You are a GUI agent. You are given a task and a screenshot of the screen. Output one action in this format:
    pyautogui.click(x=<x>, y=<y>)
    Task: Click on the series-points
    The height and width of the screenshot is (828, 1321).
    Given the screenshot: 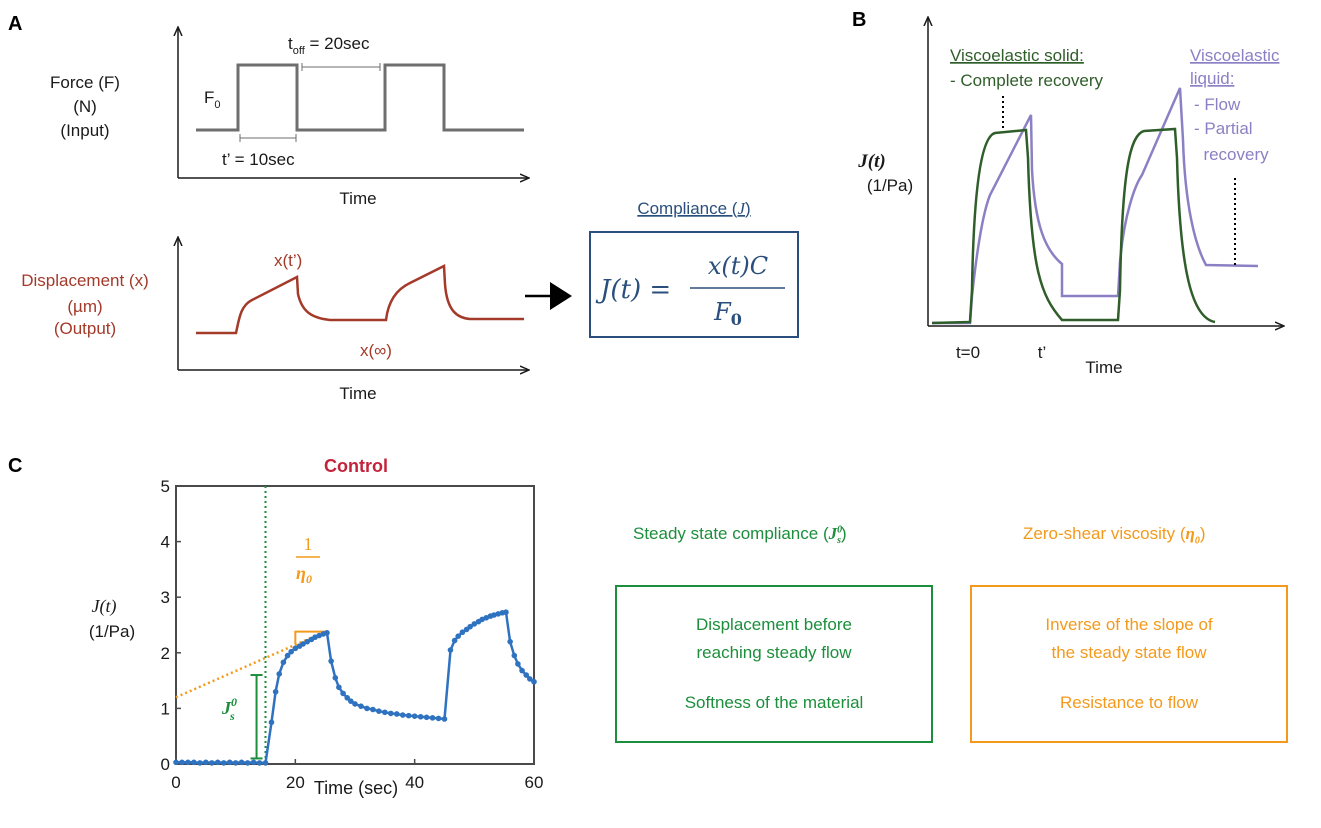 What is the action you would take?
    pyautogui.click(x=355, y=687)
    